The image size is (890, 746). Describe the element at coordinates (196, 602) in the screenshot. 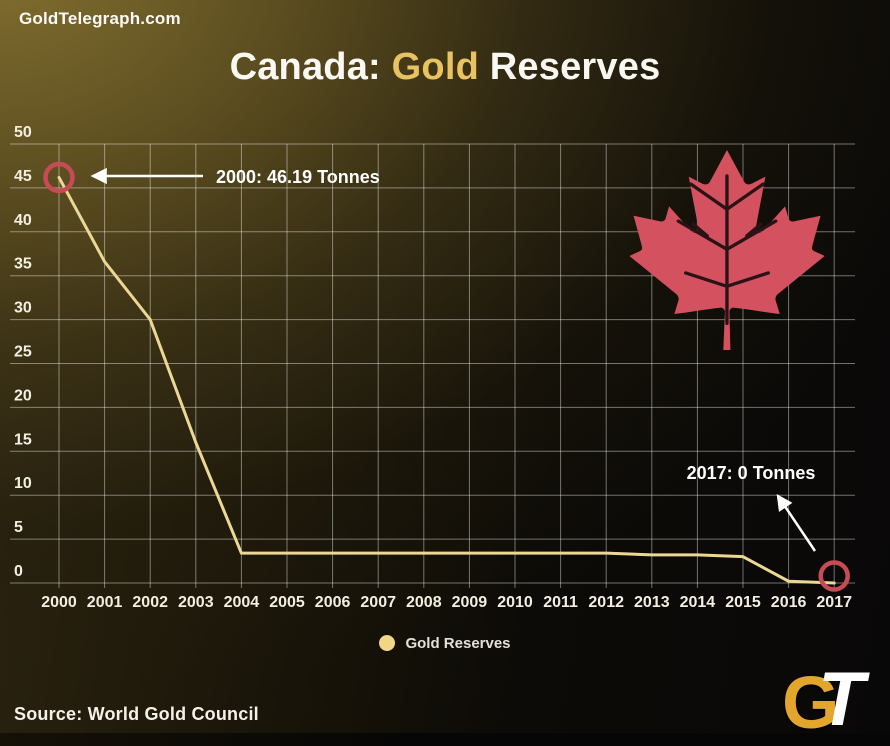

I see `x-tick-label: 2003` at that location.